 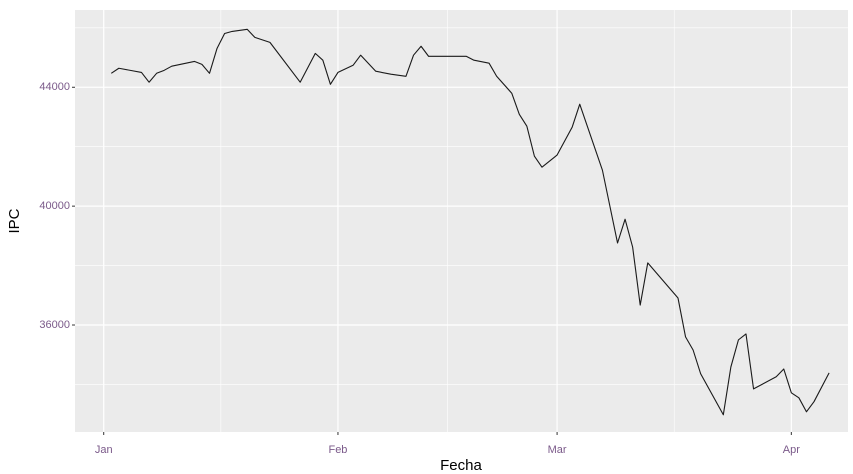 What do you see at coordinates (791, 450) in the screenshot?
I see `x-tick-label: Apr` at bounding box center [791, 450].